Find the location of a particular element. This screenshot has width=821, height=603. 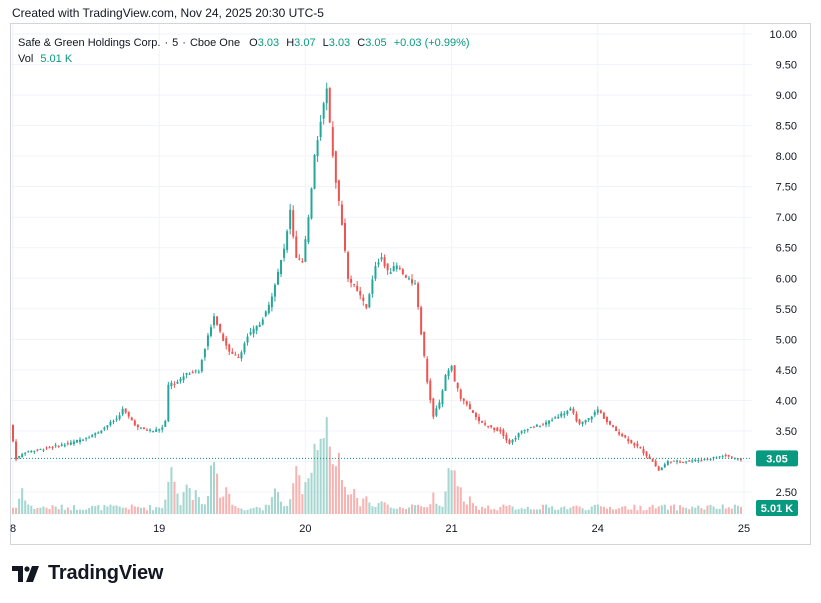

last-price-badge is located at coordinates (777, 458).